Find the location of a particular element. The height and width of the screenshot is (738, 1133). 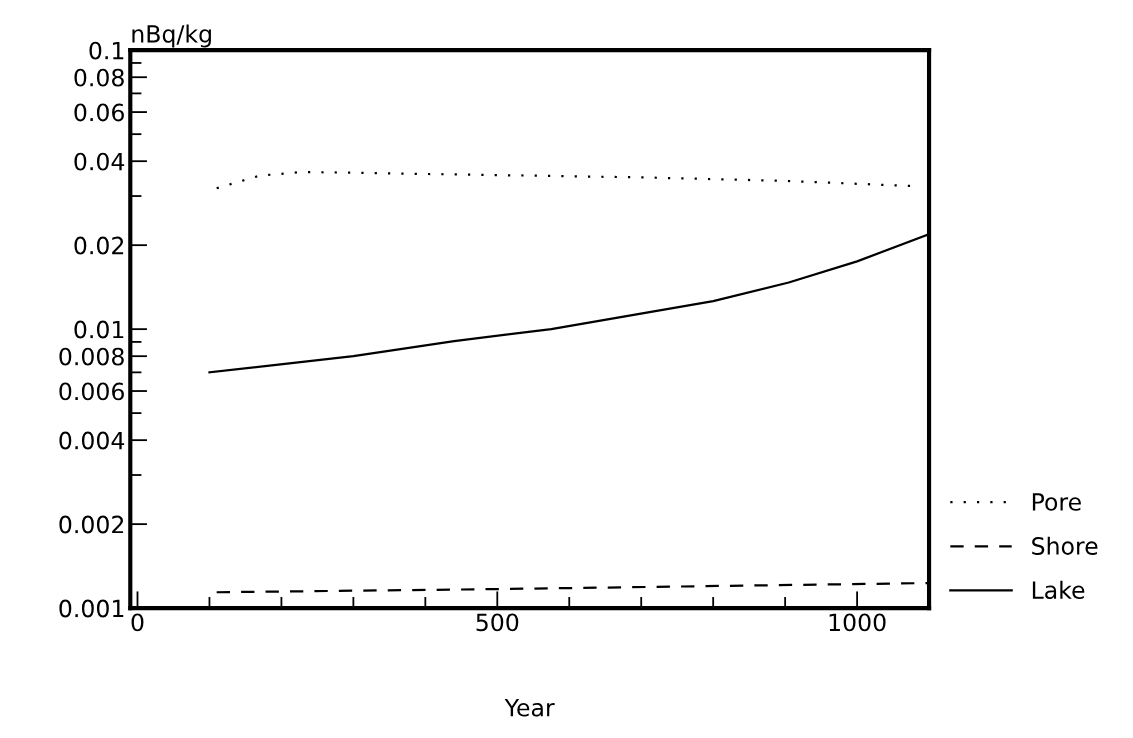

y-axis-title: nBq/kg is located at coordinates (171, 36).